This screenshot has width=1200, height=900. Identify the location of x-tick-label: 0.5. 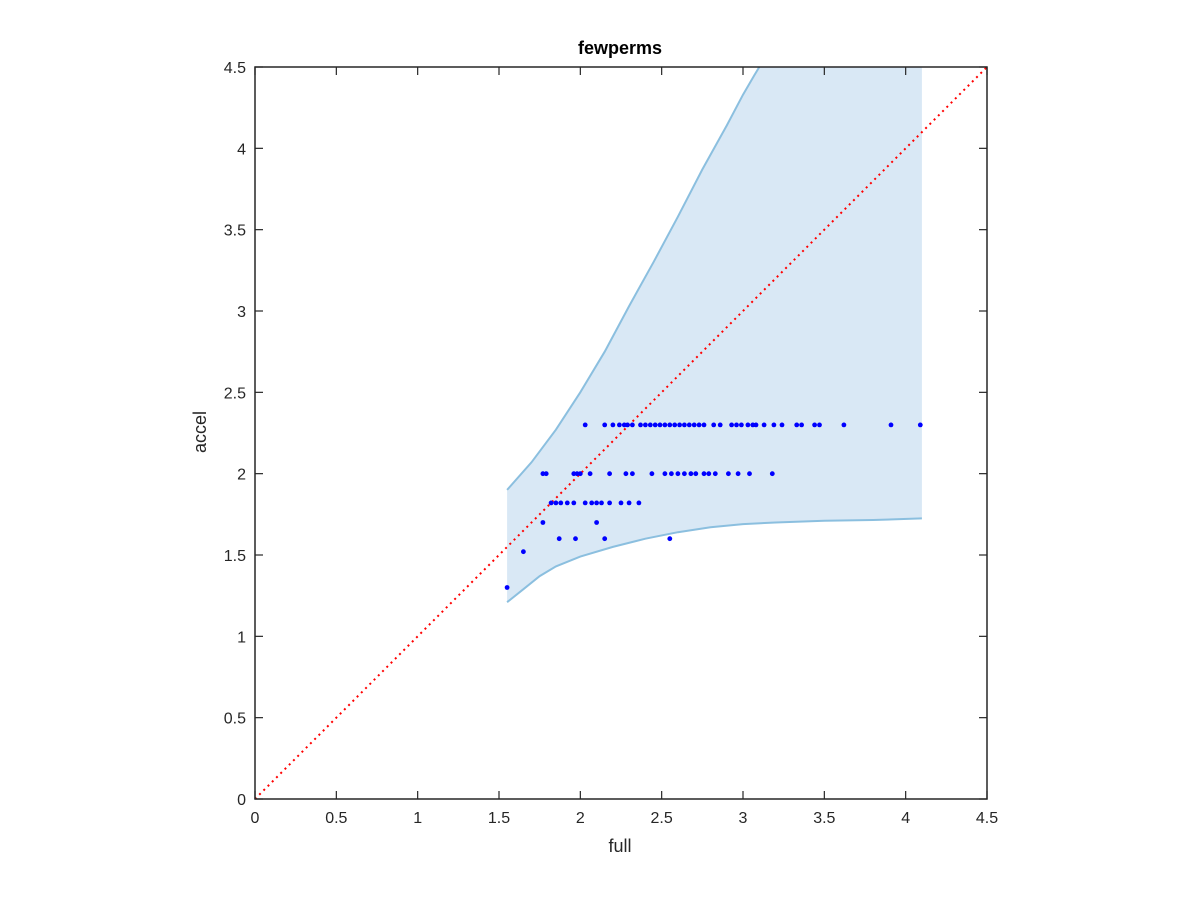
(336, 818).